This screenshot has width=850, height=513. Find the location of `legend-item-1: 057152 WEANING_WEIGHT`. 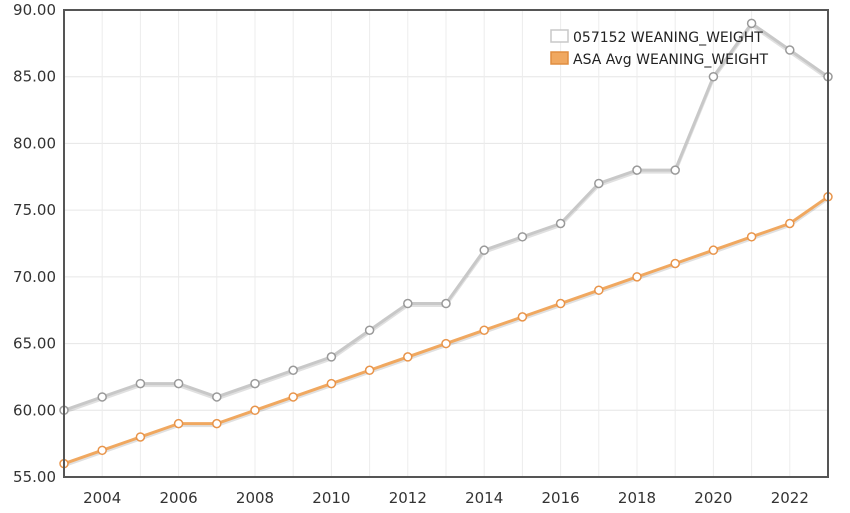

legend-item-1: 057152 WEANING_WEIGHT is located at coordinates (656, 37).